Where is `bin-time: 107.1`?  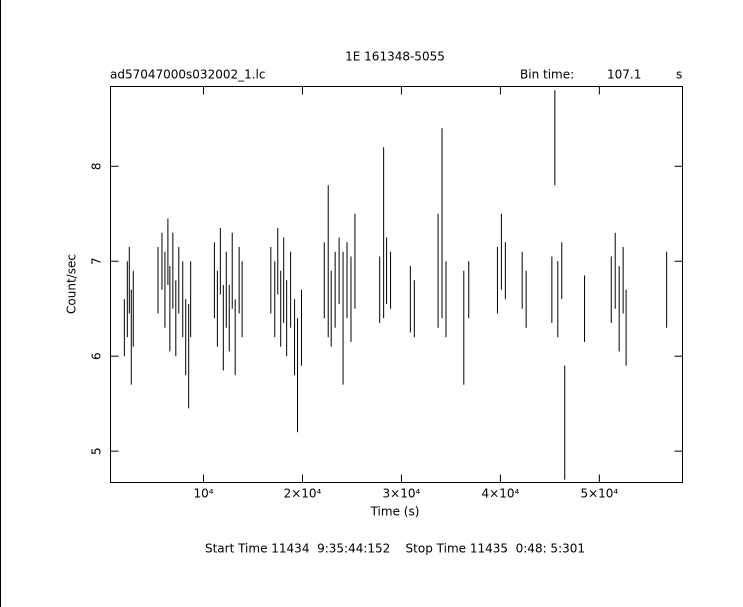 bin-time: 107.1 is located at coordinates (624, 75).